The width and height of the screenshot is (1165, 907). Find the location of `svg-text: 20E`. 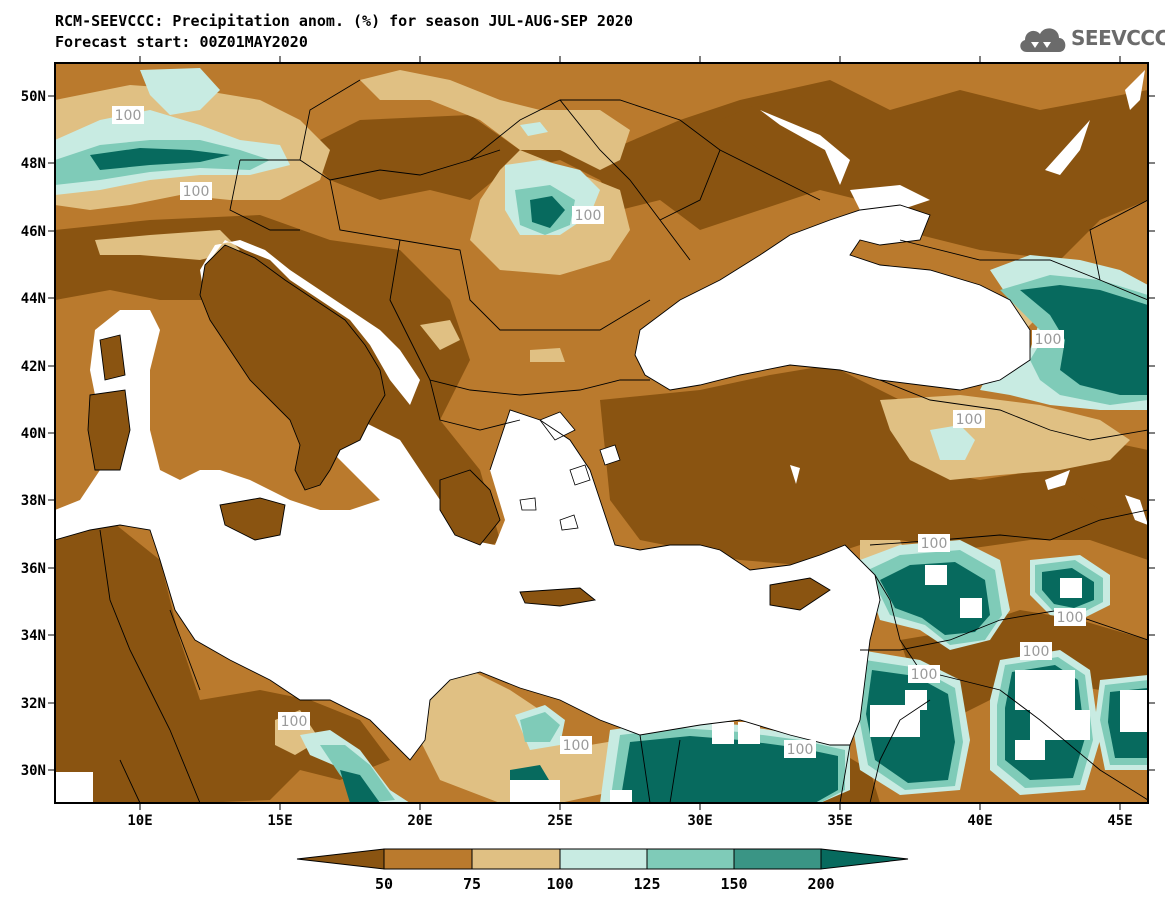

svg-text: 20E is located at coordinates (419, 821).